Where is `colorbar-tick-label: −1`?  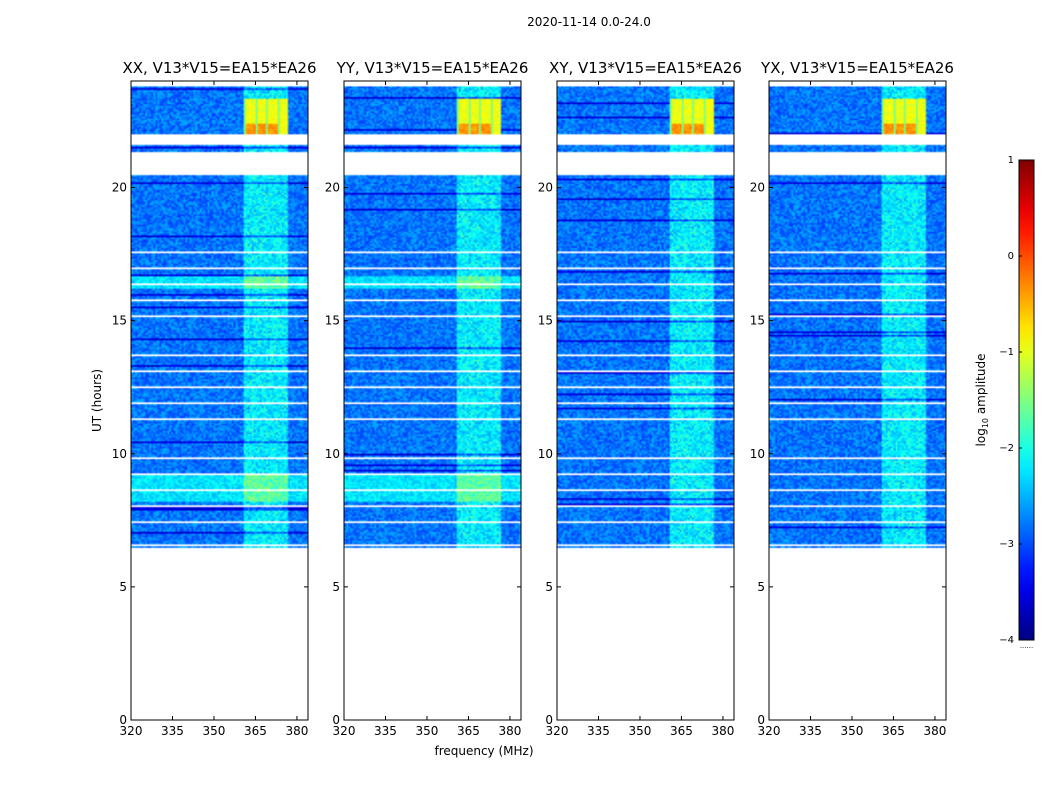 colorbar-tick-label: −1 is located at coordinates (1006, 352).